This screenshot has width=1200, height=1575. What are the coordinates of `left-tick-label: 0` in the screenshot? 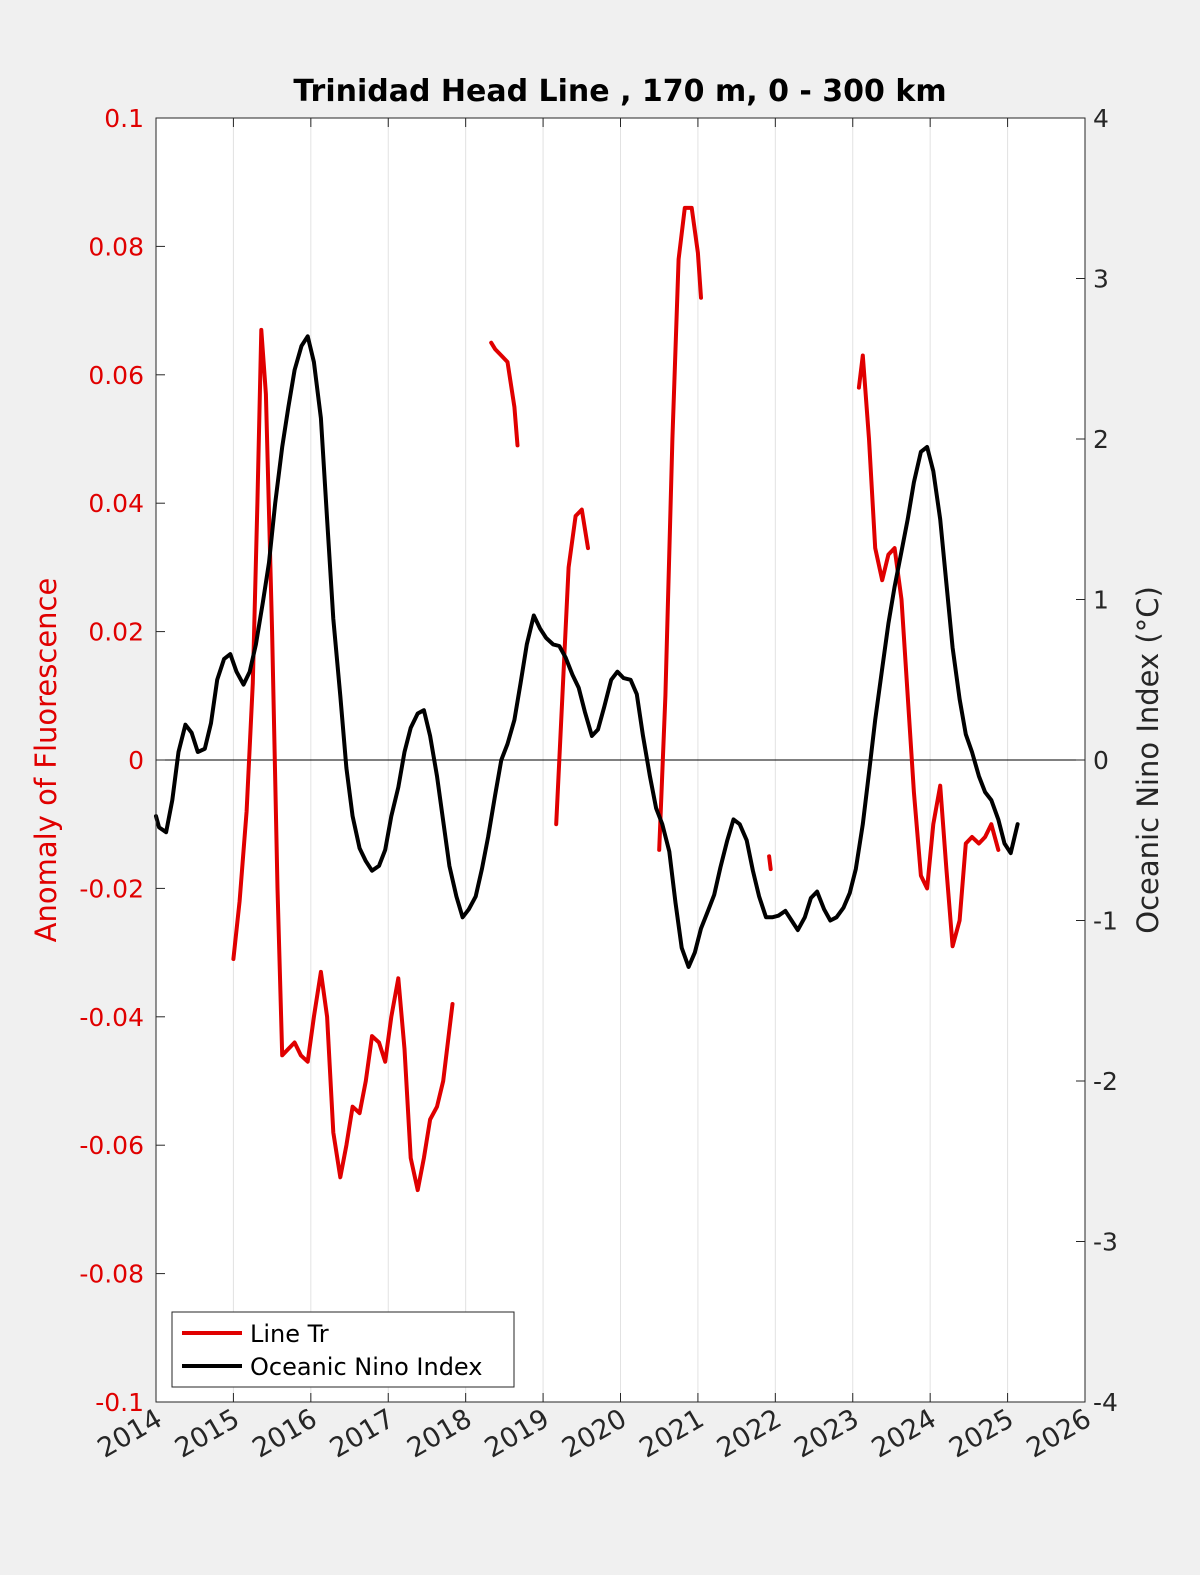 It's located at (136, 760).